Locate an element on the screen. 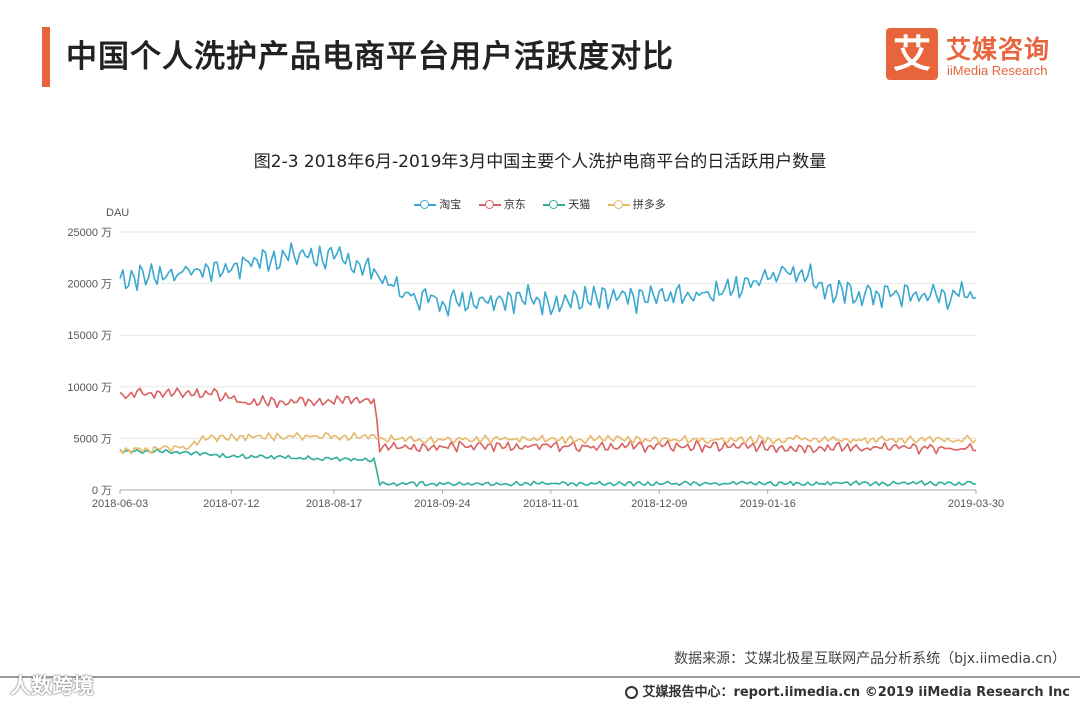 The image size is (1080, 702). globe-icon is located at coordinates (632, 692).